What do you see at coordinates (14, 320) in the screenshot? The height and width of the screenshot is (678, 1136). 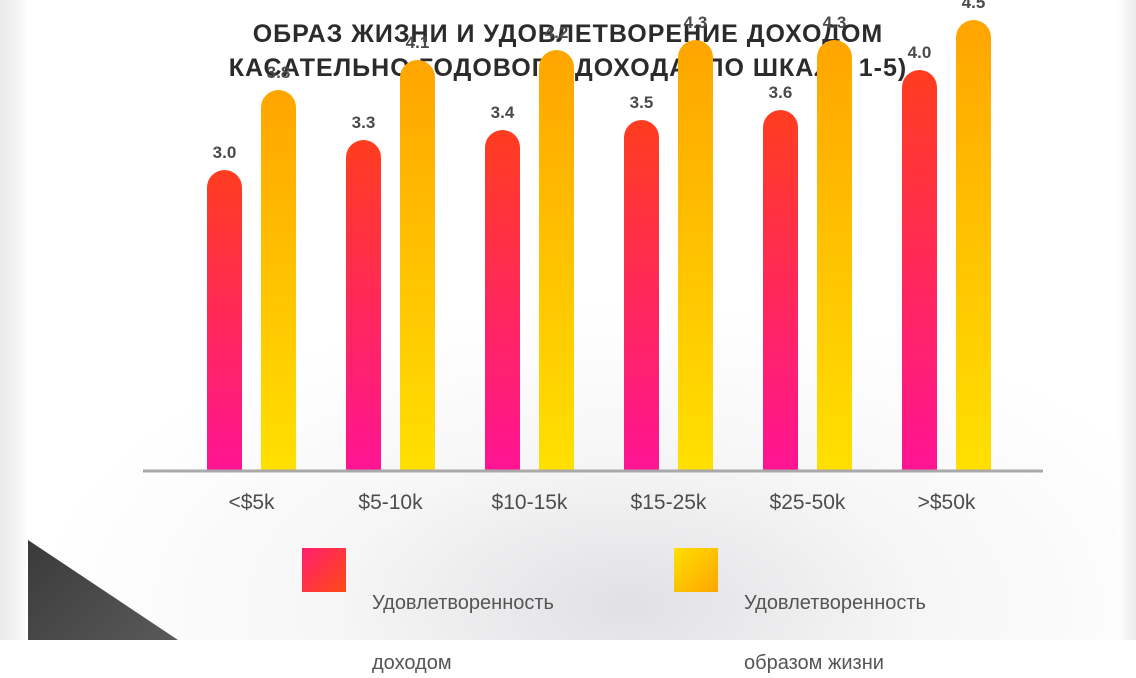 I see `left-frame-edge` at bounding box center [14, 320].